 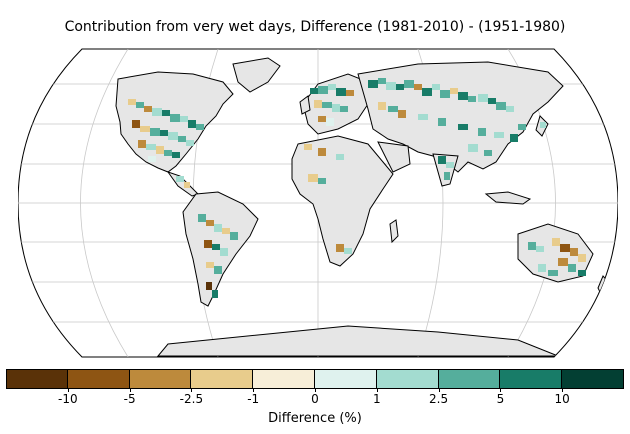 What do you see at coordinates (256, 75) in the screenshot?
I see `land-greenland` at bounding box center [256, 75].